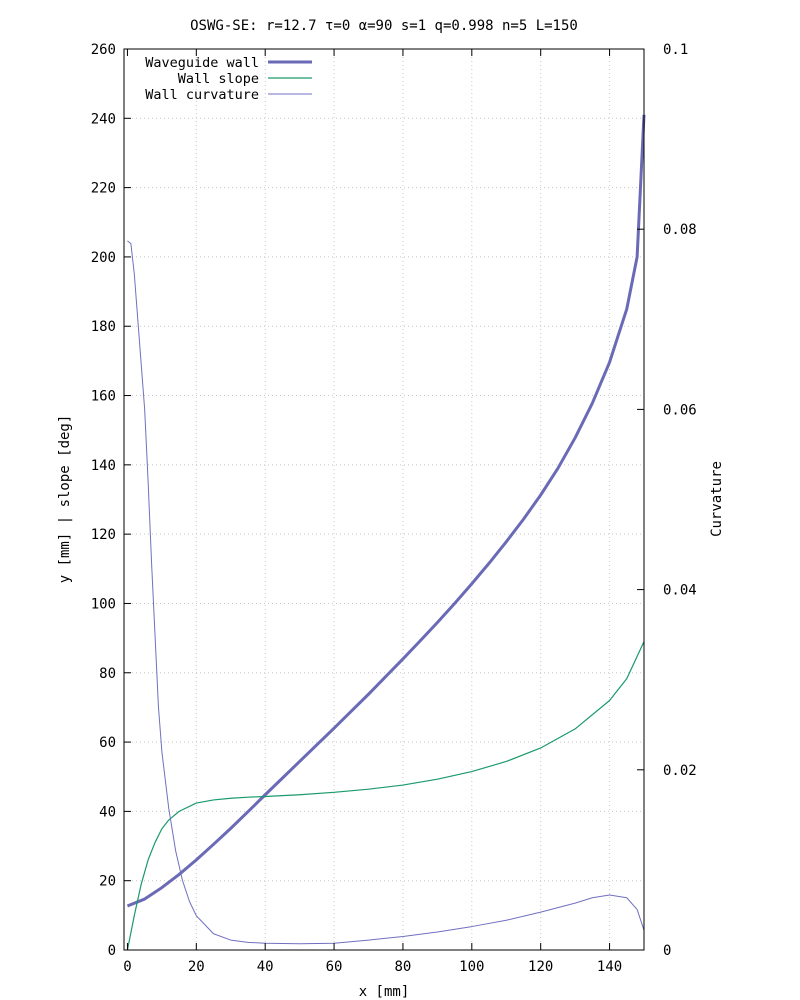 The image size is (800, 1000). What do you see at coordinates (103, 535) in the screenshot?
I see `y-tick-label: 120` at bounding box center [103, 535].